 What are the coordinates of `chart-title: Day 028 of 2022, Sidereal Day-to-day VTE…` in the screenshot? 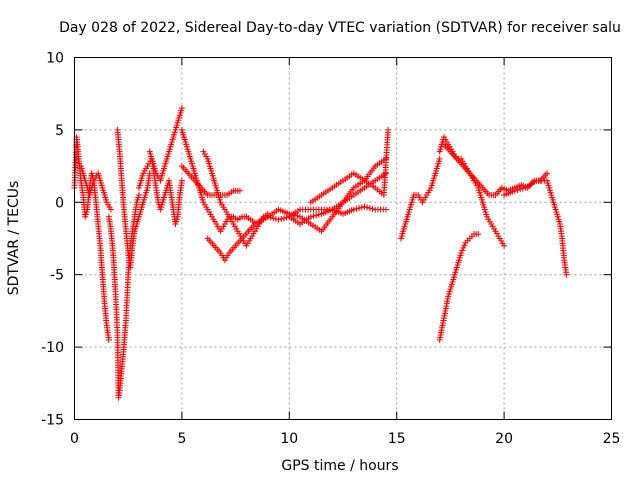 It's located at (340, 28).